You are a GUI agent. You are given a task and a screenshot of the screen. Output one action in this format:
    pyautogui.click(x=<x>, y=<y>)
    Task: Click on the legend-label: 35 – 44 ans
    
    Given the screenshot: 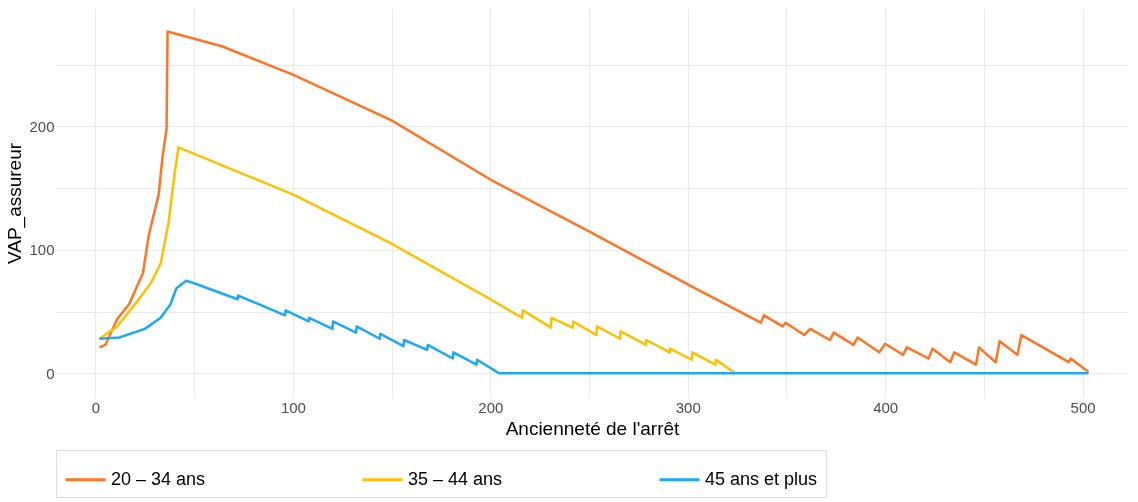 What is the action you would take?
    pyautogui.click(x=455, y=478)
    